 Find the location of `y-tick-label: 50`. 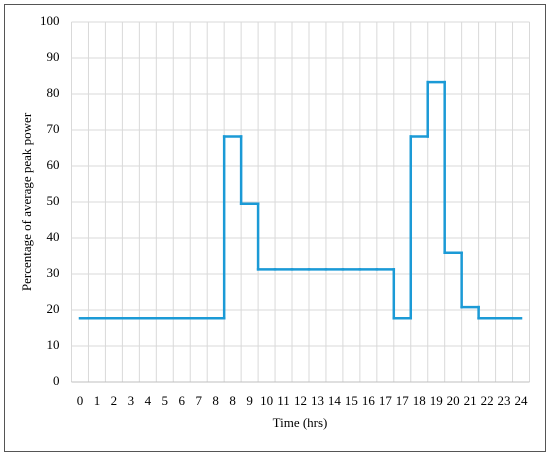

y-tick-label: 50 is located at coordinates (53, 200).